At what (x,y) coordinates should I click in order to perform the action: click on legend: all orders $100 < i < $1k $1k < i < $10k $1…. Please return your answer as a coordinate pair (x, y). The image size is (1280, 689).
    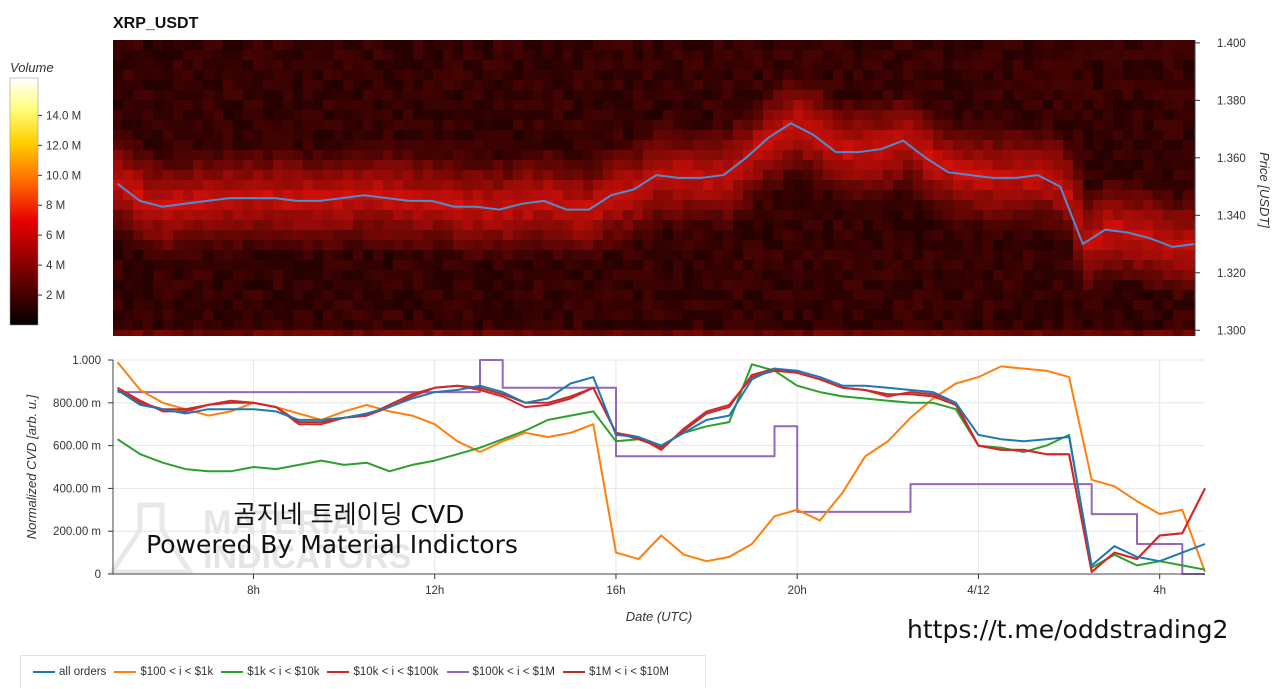
    Looking at the image, I should click on (363, 671).